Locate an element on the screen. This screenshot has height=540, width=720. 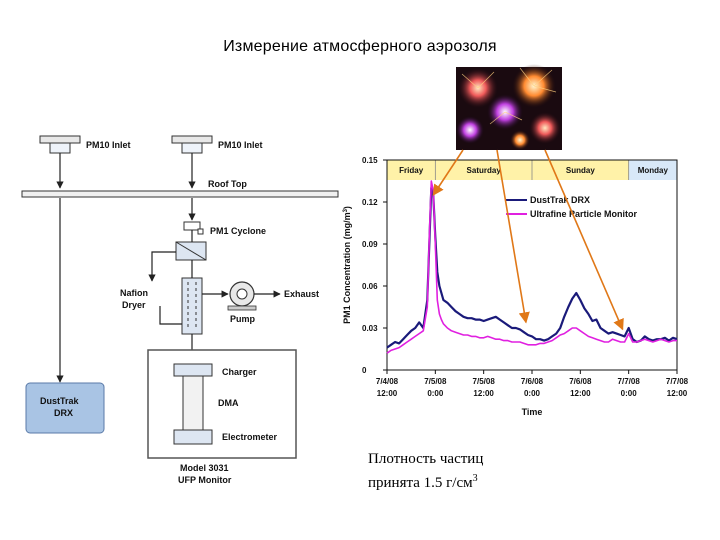
day-label-friday: Friday is located at coordinates (411, 170).